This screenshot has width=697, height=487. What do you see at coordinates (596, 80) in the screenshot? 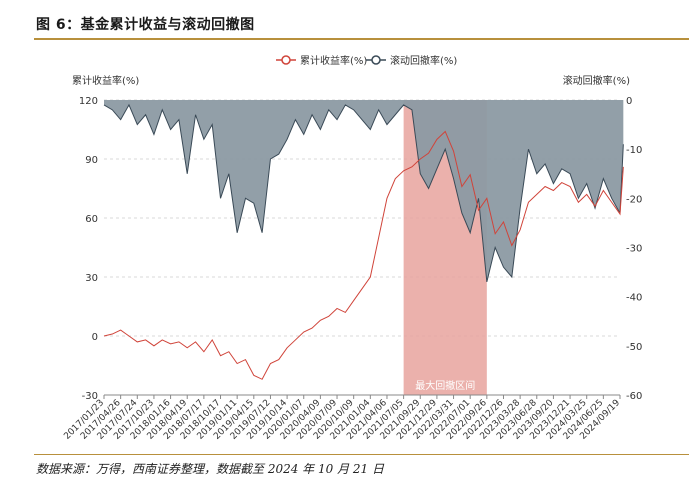
I see `right-axis-label: 滚动回撤率(%)` at bounding box center [596, 80].